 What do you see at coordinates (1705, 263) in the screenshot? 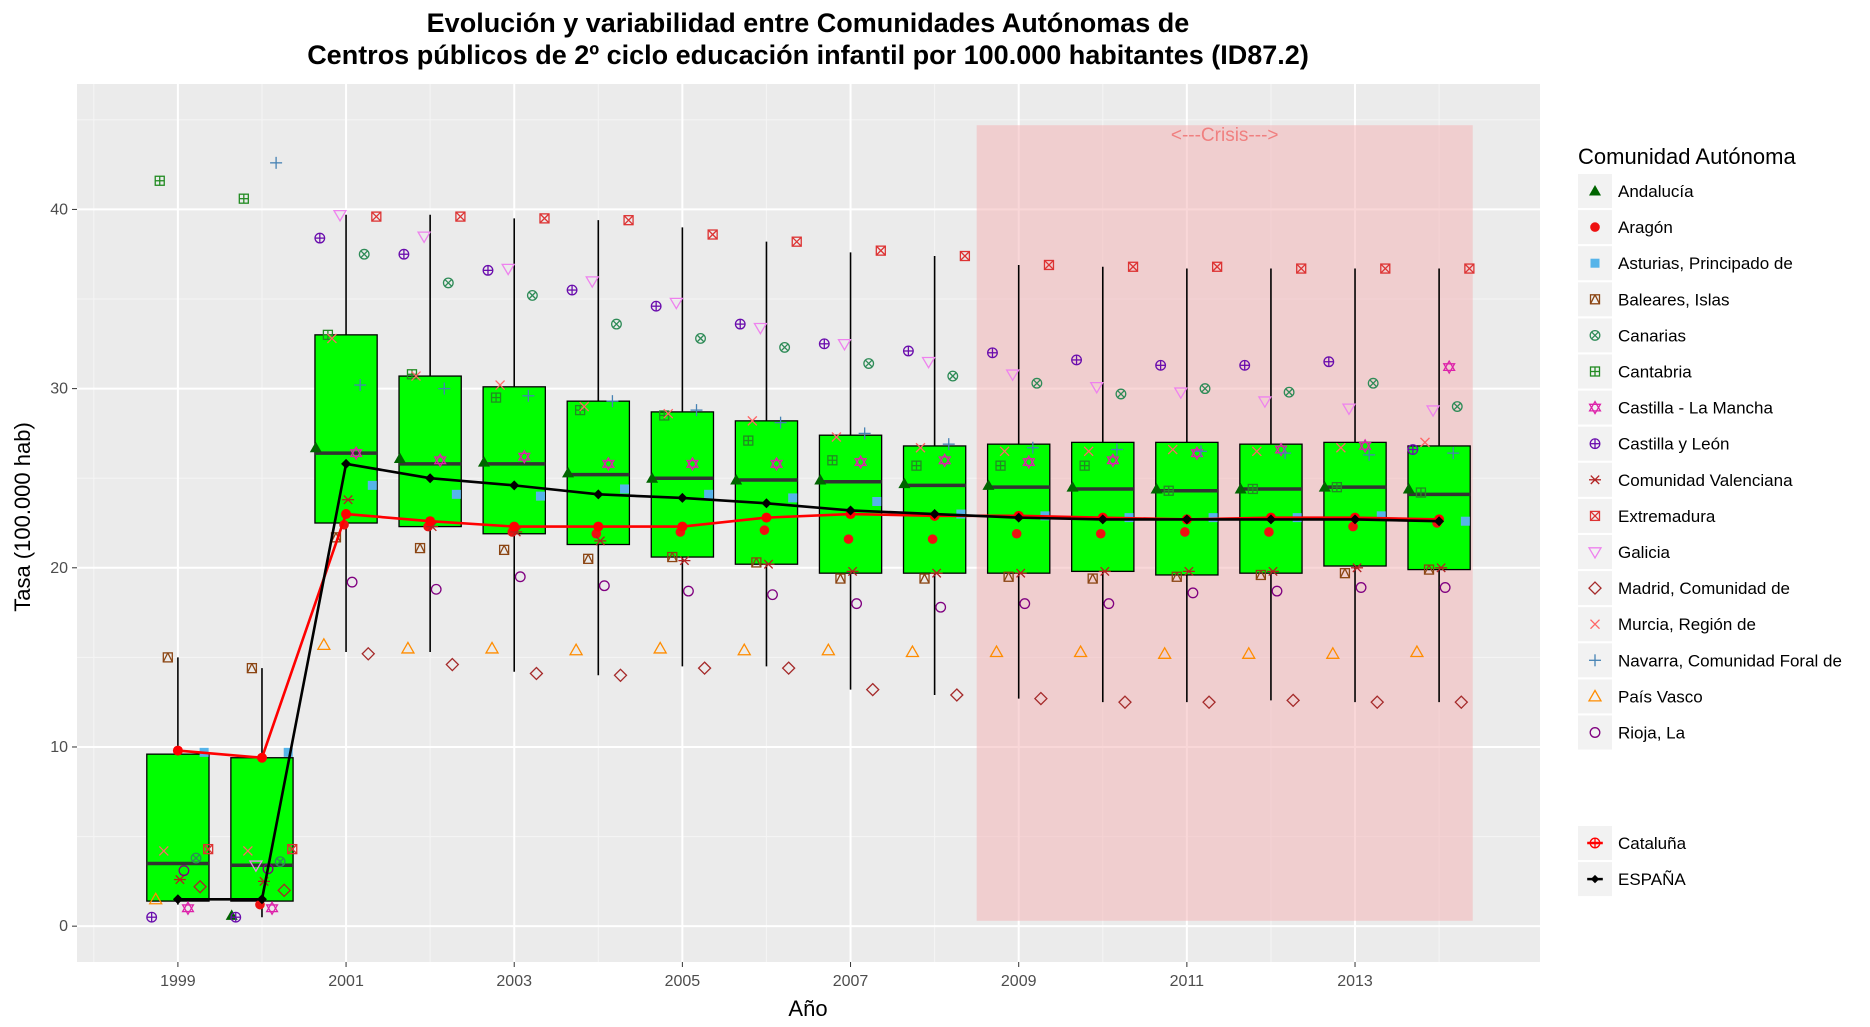
I see `legend-label: Asturias, Principado de` at bounding box center [1705, 263].